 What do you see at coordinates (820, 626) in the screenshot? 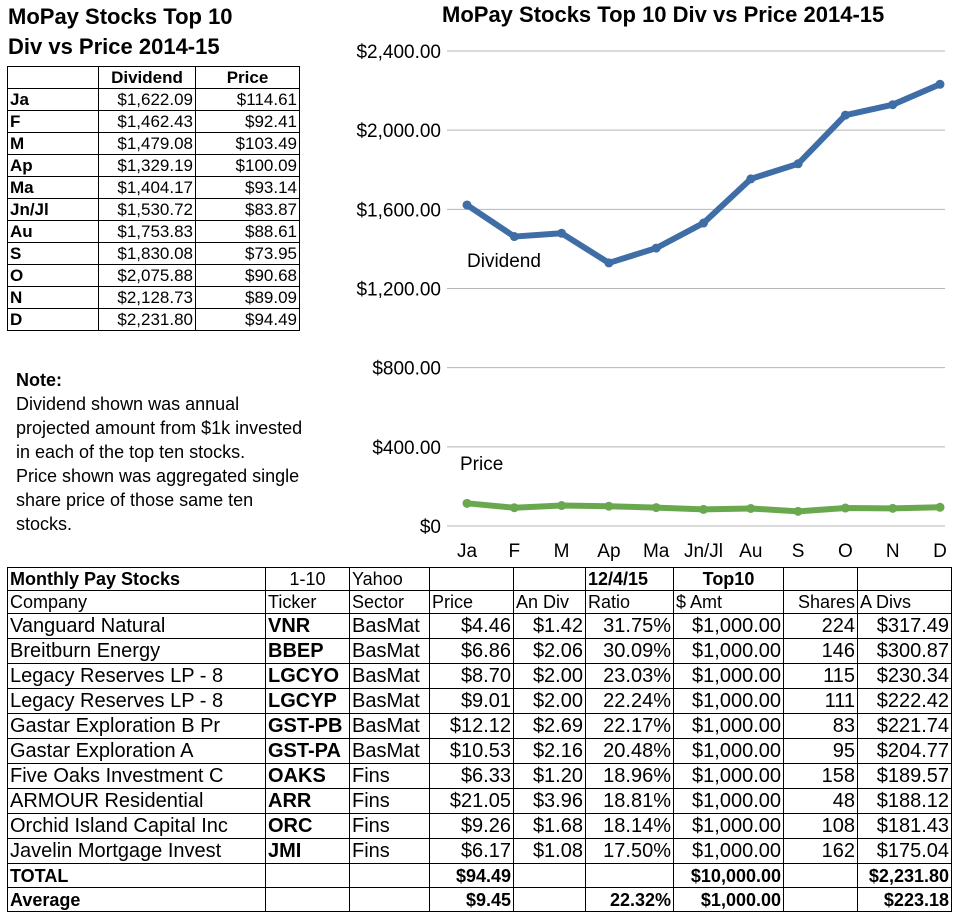
I see `stock-shares: 224` at bounding box center [820, 626].